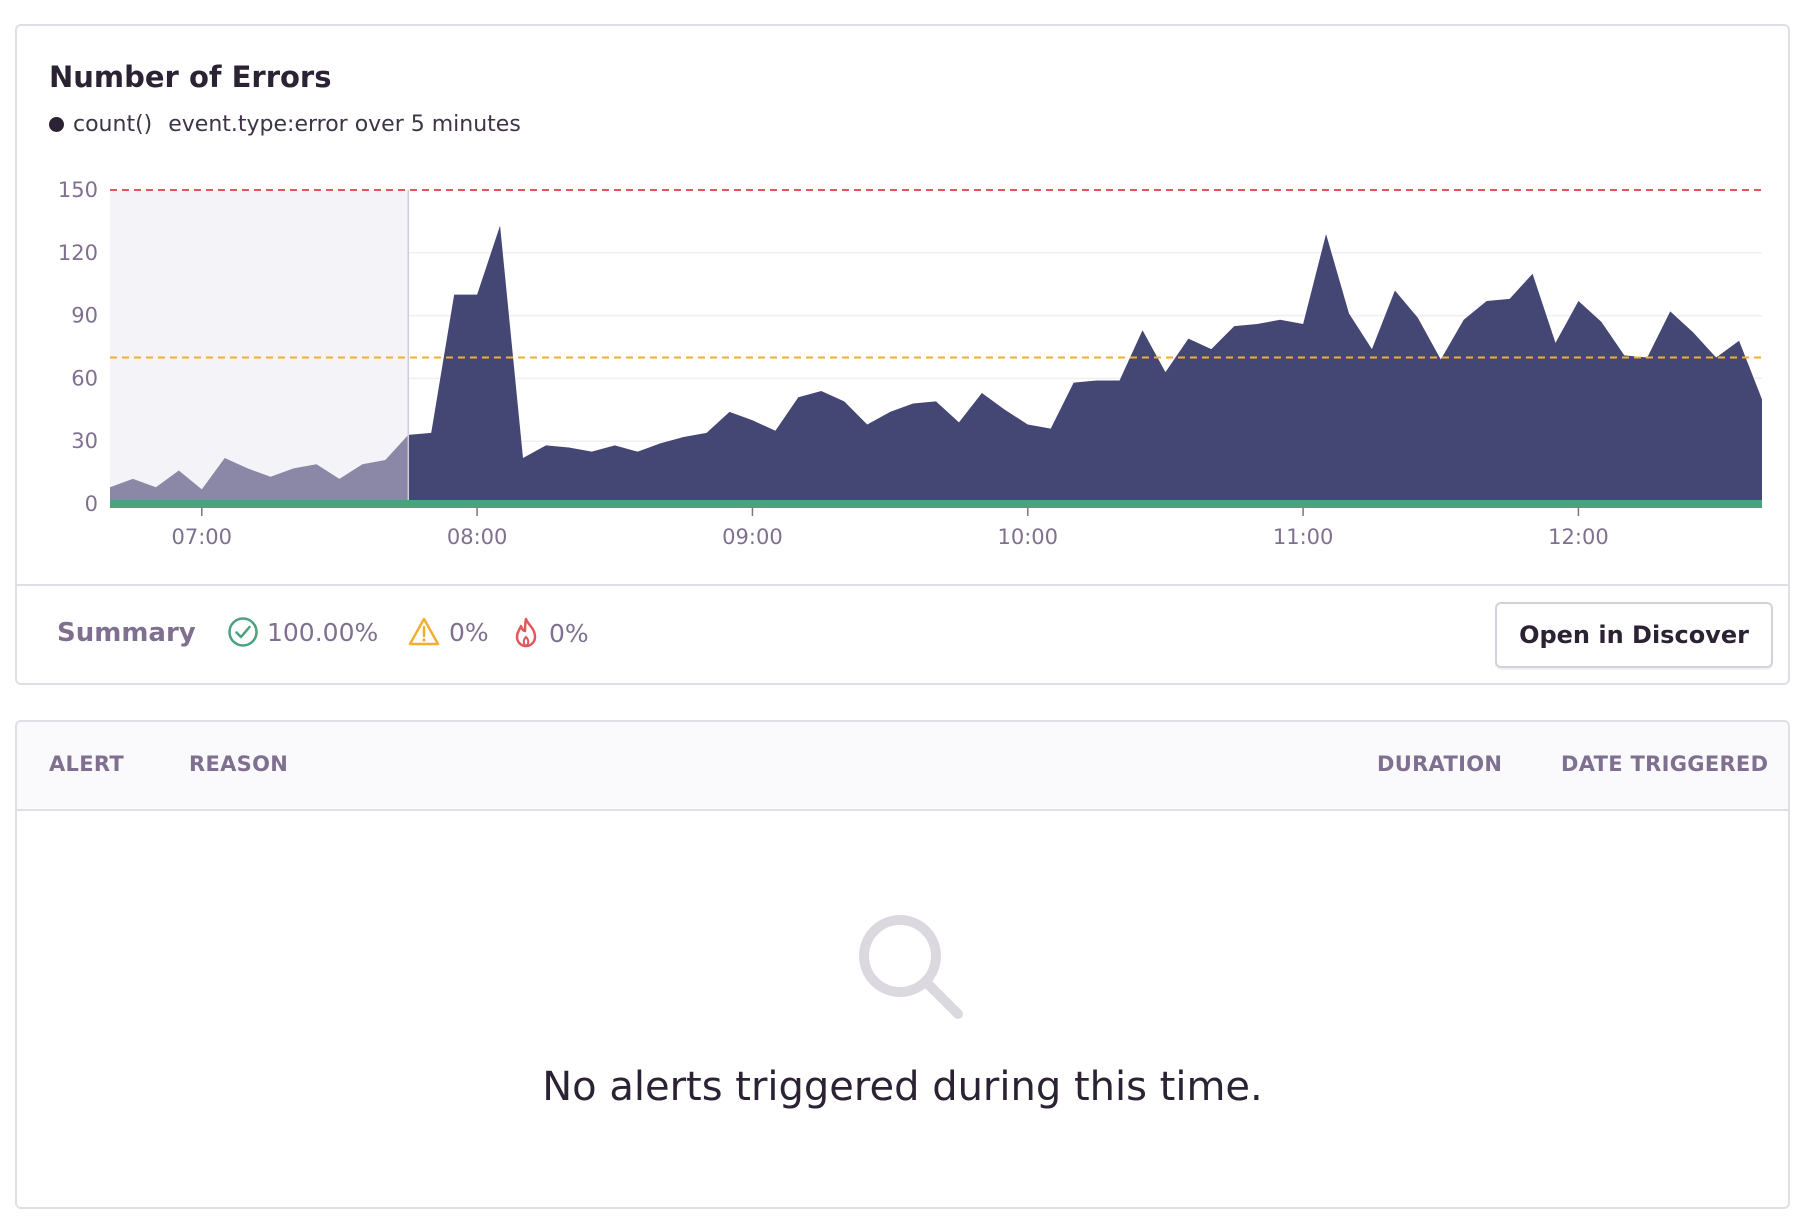 Image resolution: width=1806 pixels, height=1222 pixels. What do you see at coordinates (113, 124) in the screenshot?
I see `legend-series: count()` at bounding box center [113, 124].